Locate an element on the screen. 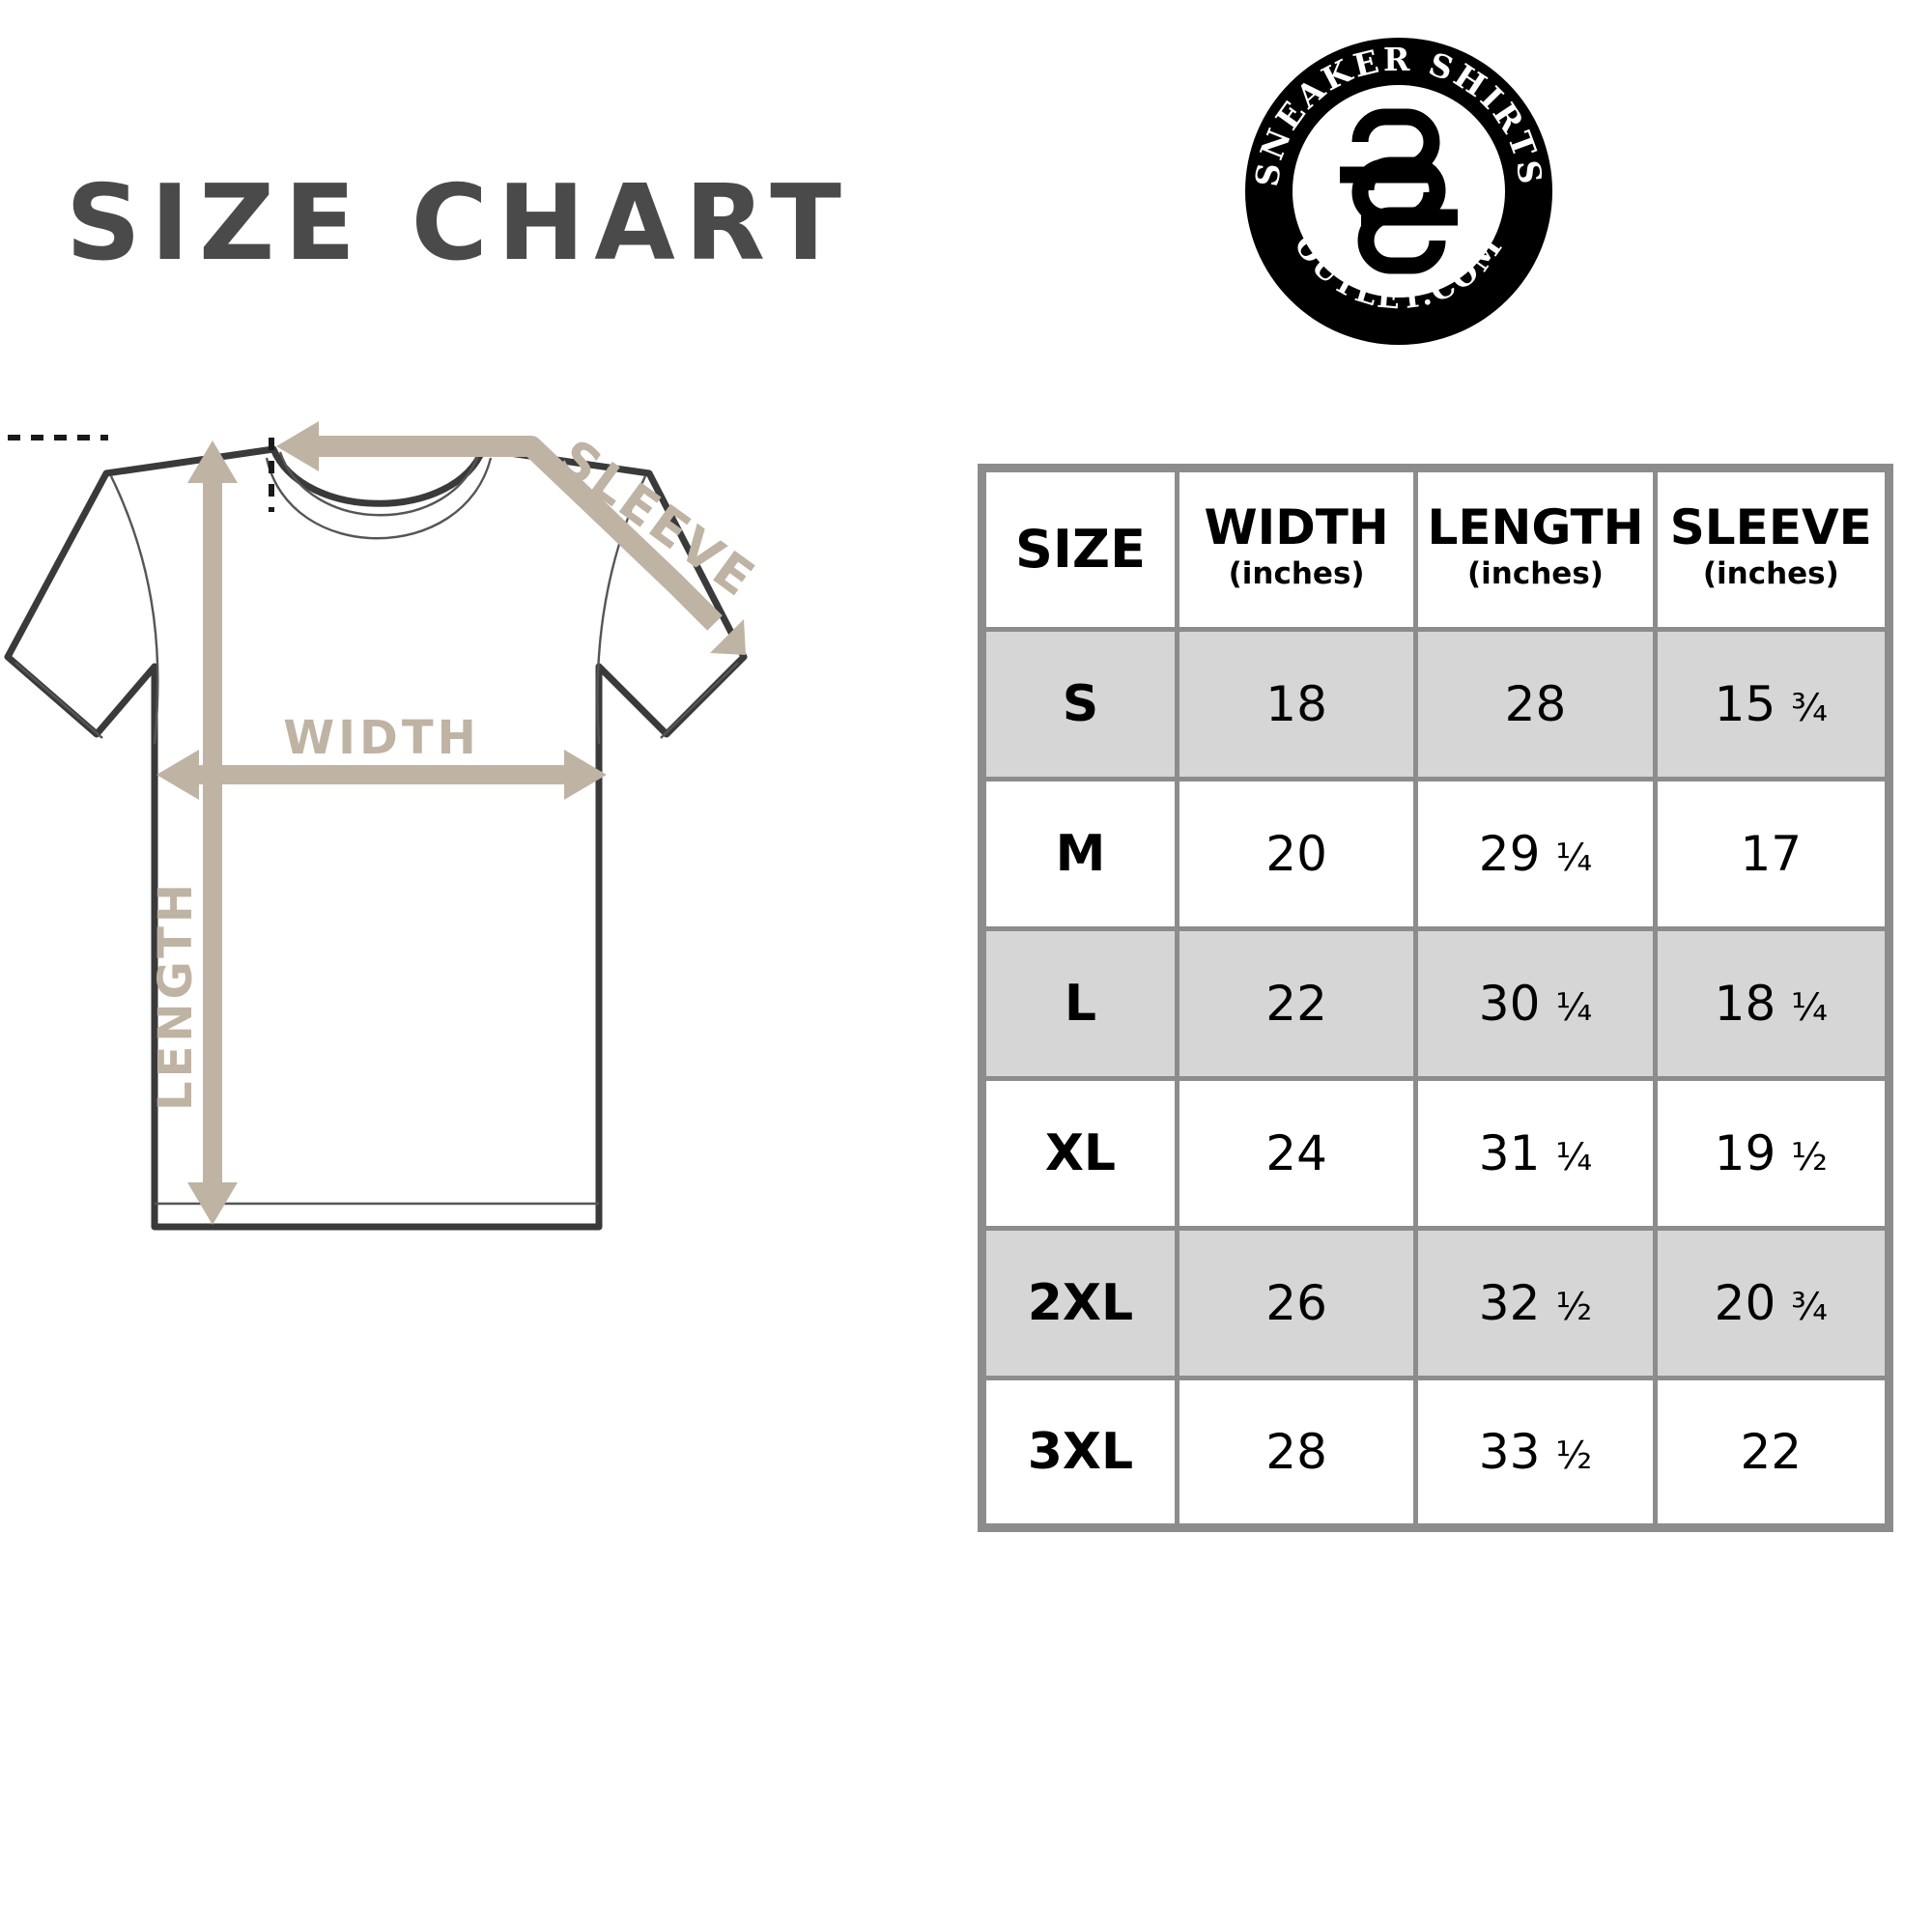 Image resolution: width=1932 pixels, height=1932 pixels. column-header-sleeve-label: SLEEVE is located at coordinates (1770, 526).